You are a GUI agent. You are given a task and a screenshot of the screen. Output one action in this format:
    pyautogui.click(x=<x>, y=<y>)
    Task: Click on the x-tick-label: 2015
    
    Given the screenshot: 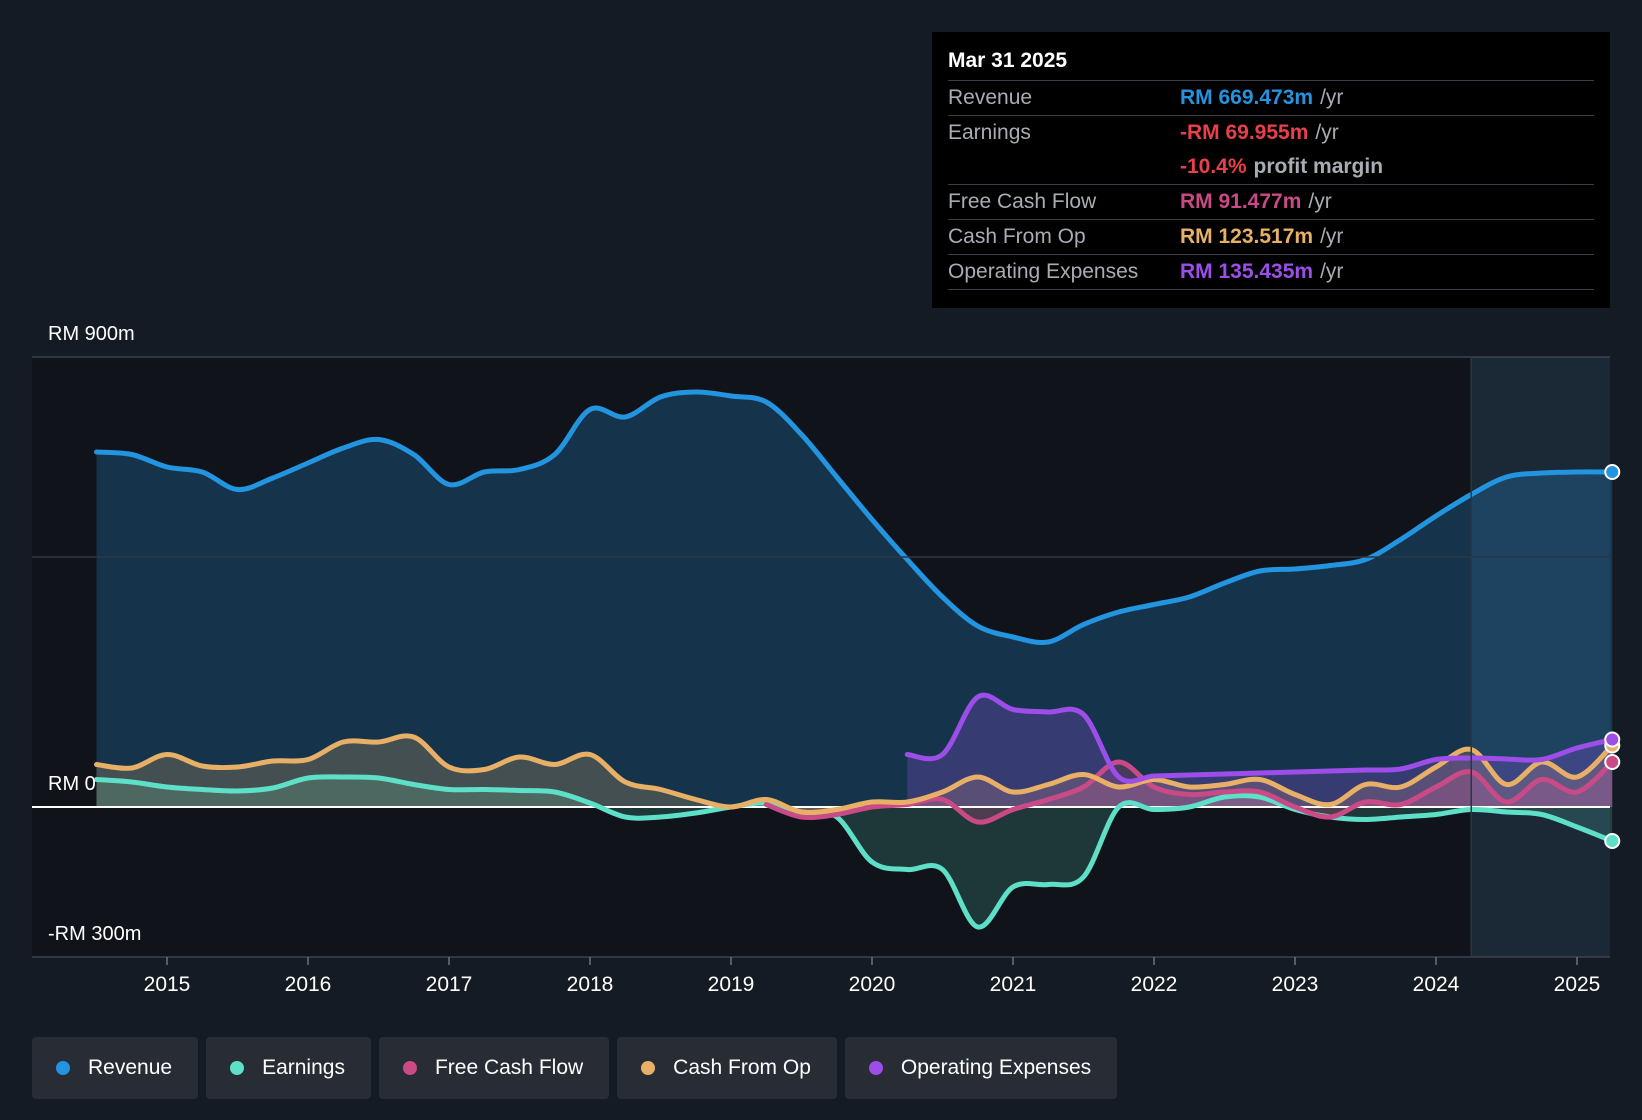 What is the action you would take?
    pyautogui.click(x=167, y=984)
    